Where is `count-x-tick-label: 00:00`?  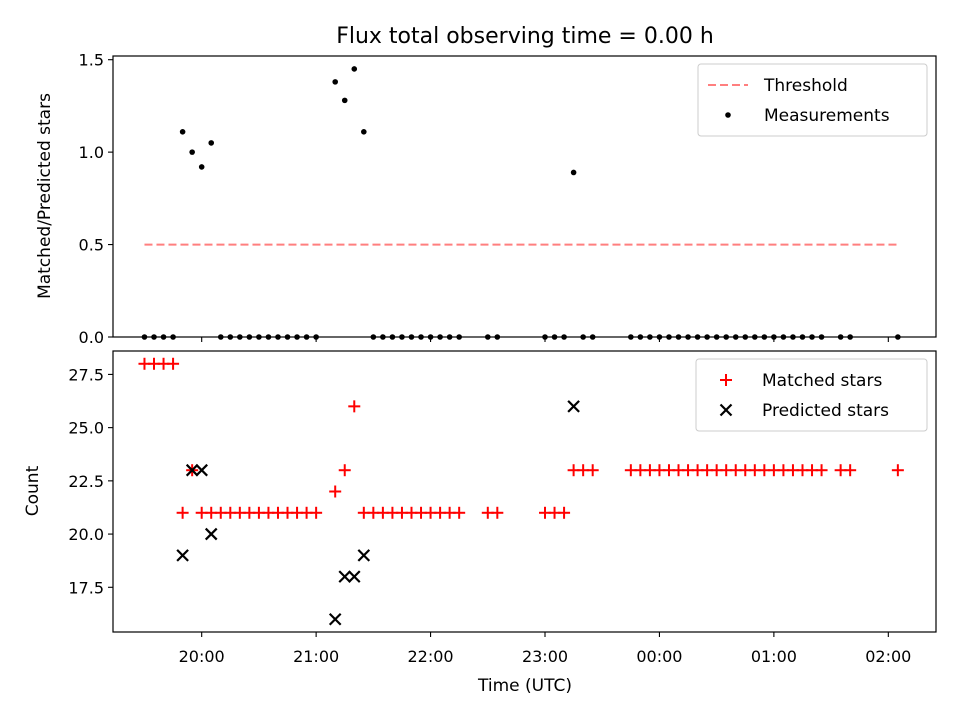 count-x-tick-label: 00:00 is located at coordinates (659, 656).